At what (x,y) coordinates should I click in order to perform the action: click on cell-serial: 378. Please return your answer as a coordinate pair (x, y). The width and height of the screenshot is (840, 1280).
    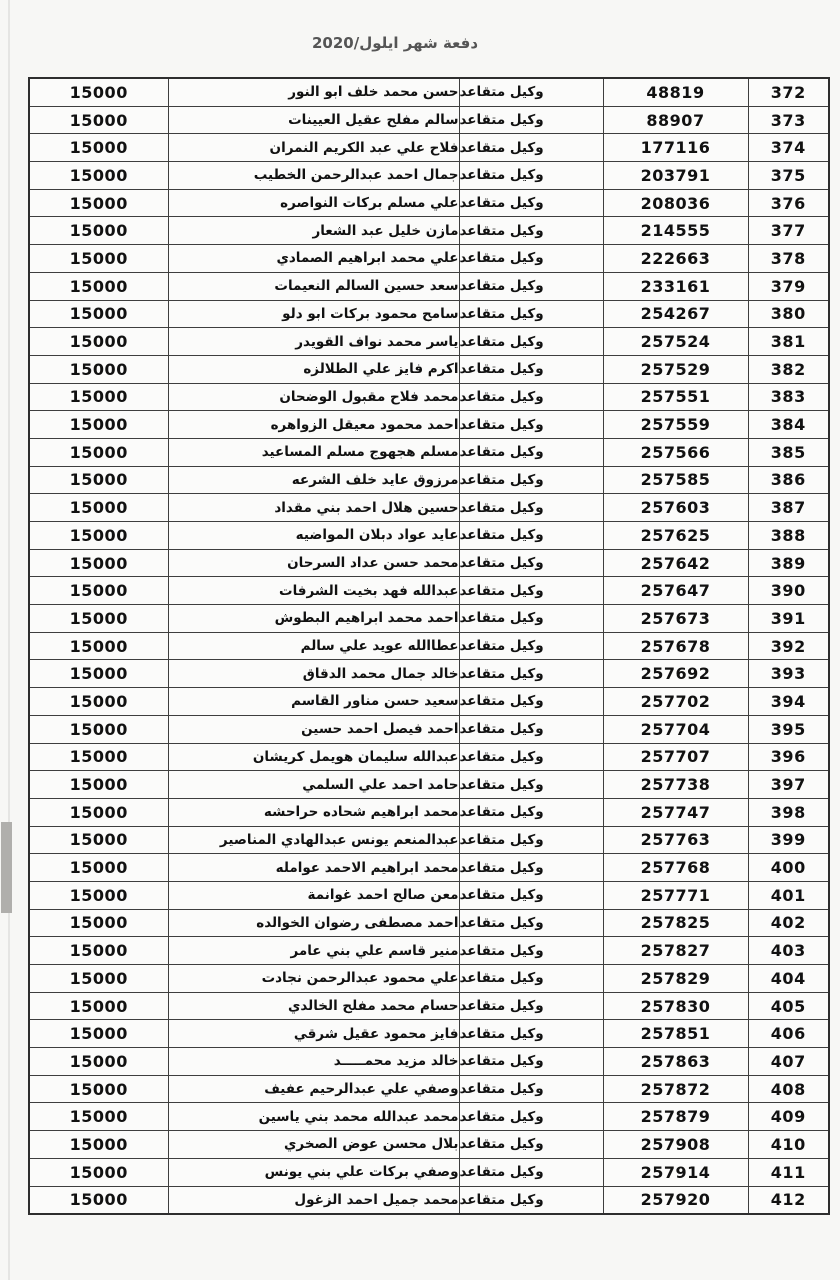
    Looking at the image, I should click on (788, 258).